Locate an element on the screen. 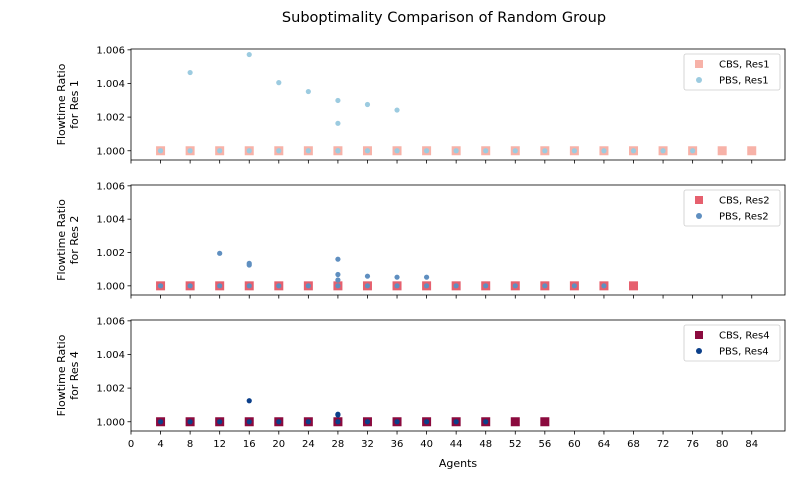  legend: CBS, Res2 PBS, Res2 is located at coordinates (732, 208).